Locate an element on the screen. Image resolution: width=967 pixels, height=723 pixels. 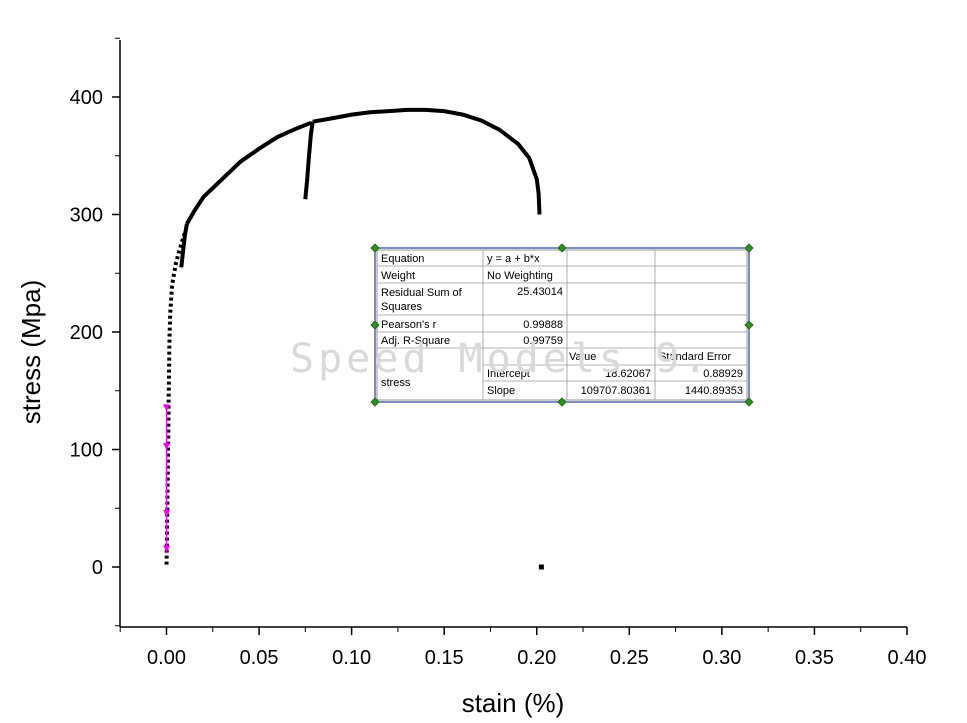
x-tick-label: 0.30 is located at coordinates (721, 658).